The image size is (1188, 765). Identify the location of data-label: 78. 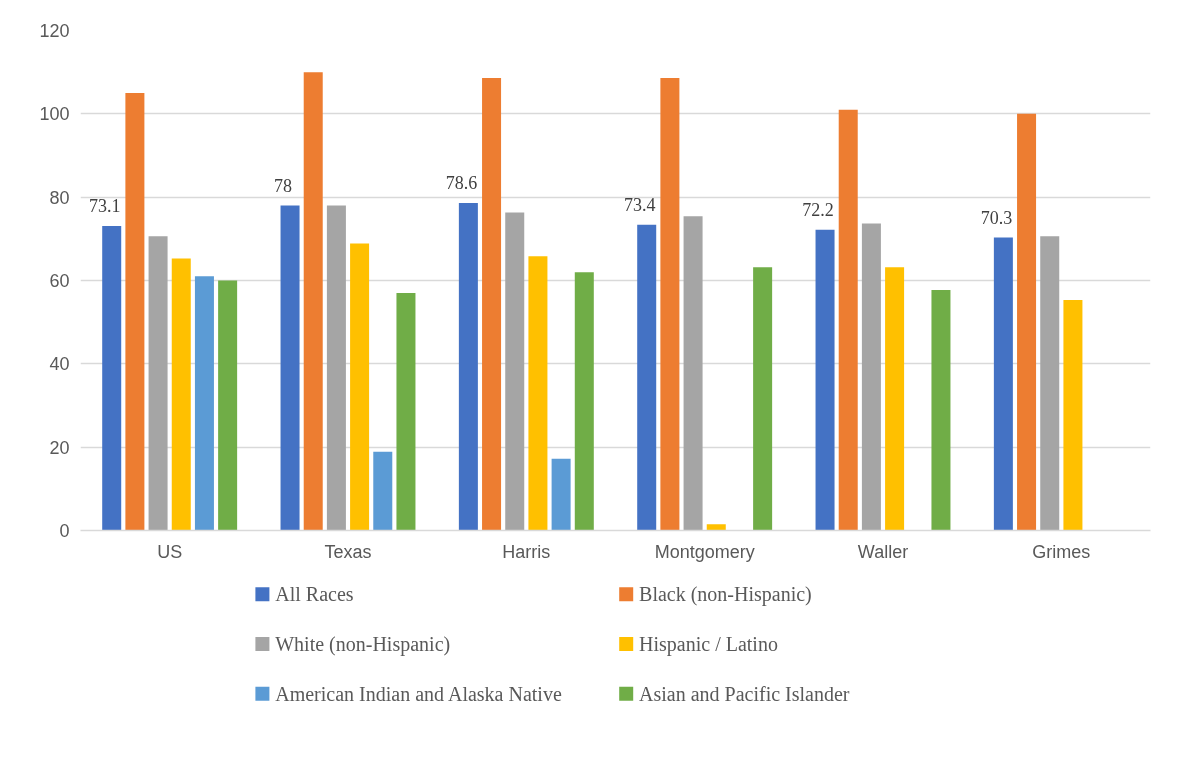
(283, 185).